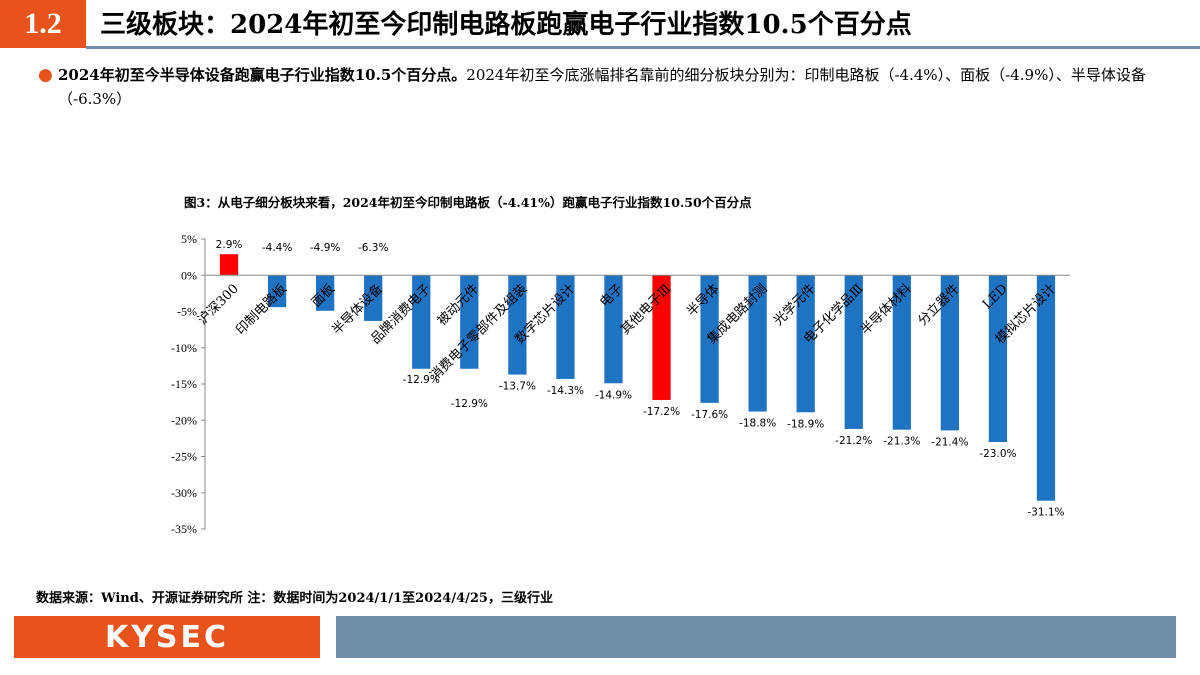 This screenshot has width=1200, height=675. What do you see at coordinates (262, 75) in the screenshot?
I see `bullet-bold-text: 2024年初至今半导体设备跑赢电子行业指数10.5个百分点。` at bounding box center [262, 75].